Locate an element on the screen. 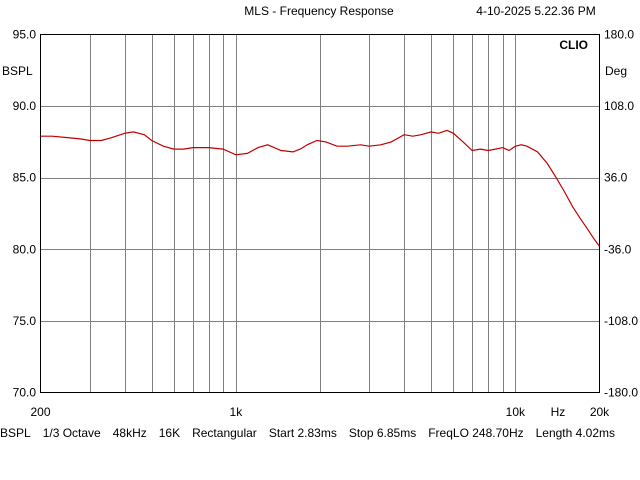 This screenshot has height=480, width=640. x-axis-ticks: 200 1k 10k Hz 20k is located at coordinates (320, 412).